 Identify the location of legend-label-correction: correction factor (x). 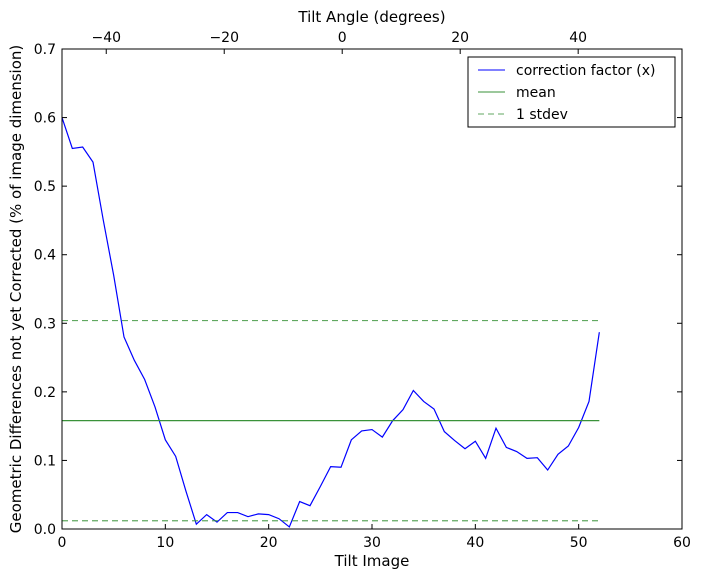
(585, 71).